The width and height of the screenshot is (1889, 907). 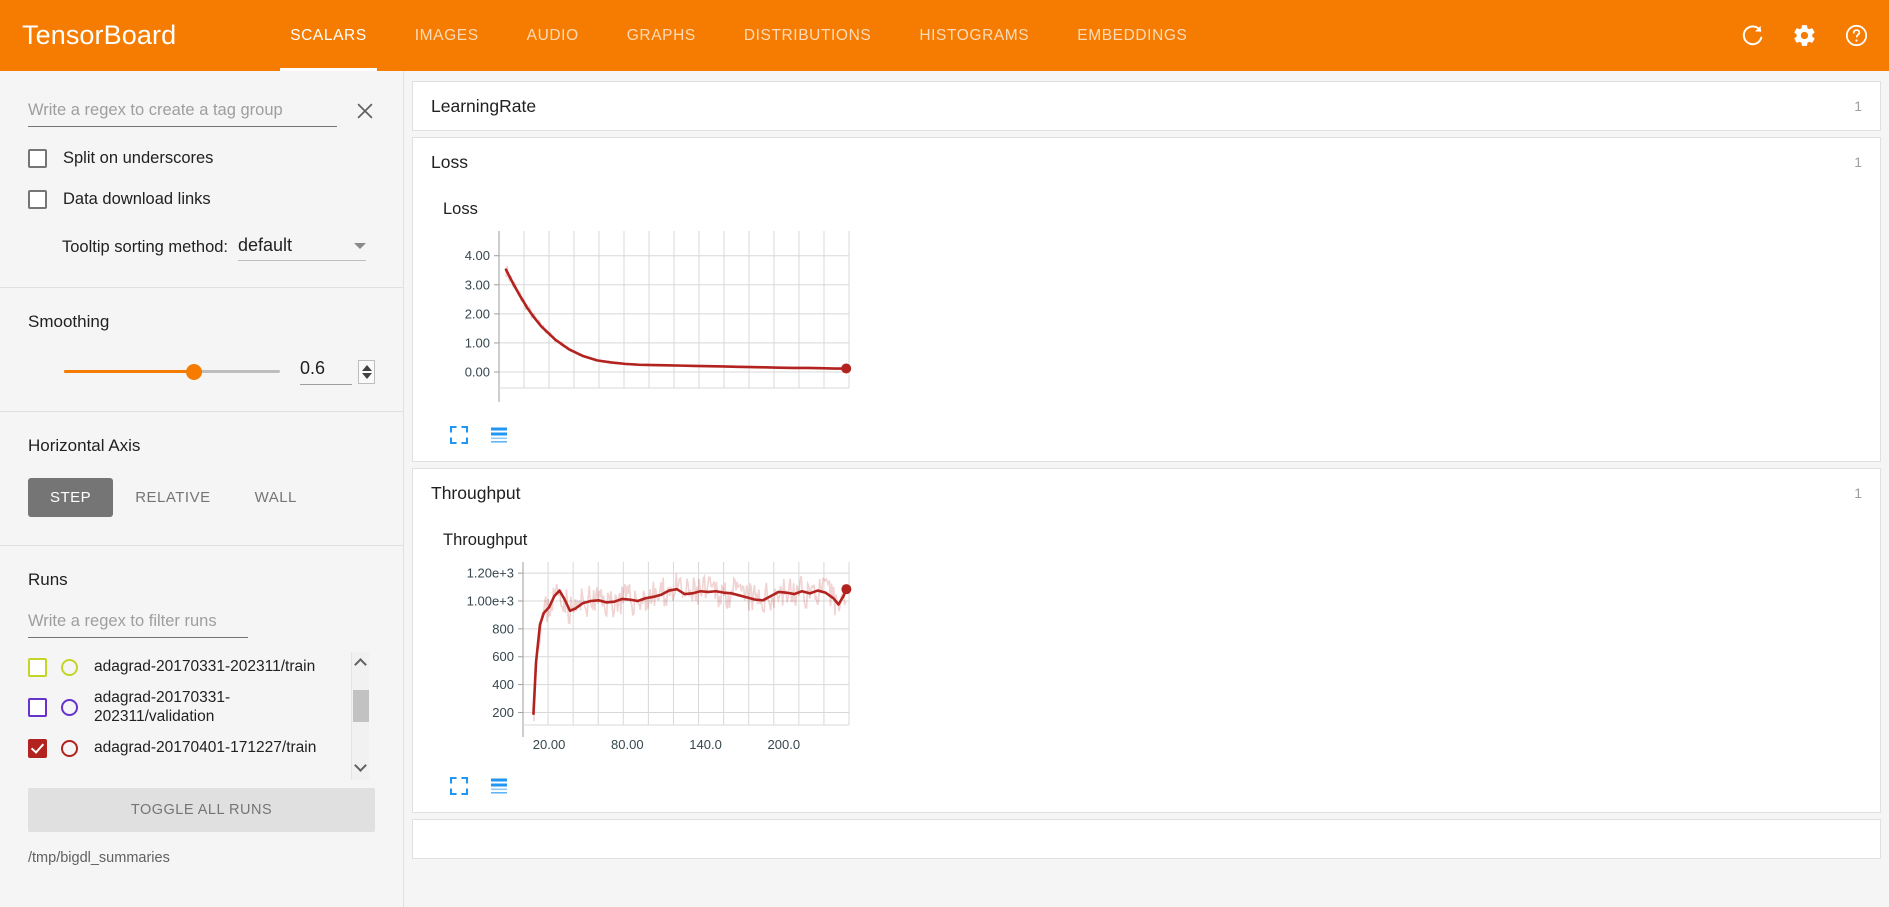 I want to click on card-loss-title: Loss, so click(x=449, y=161).